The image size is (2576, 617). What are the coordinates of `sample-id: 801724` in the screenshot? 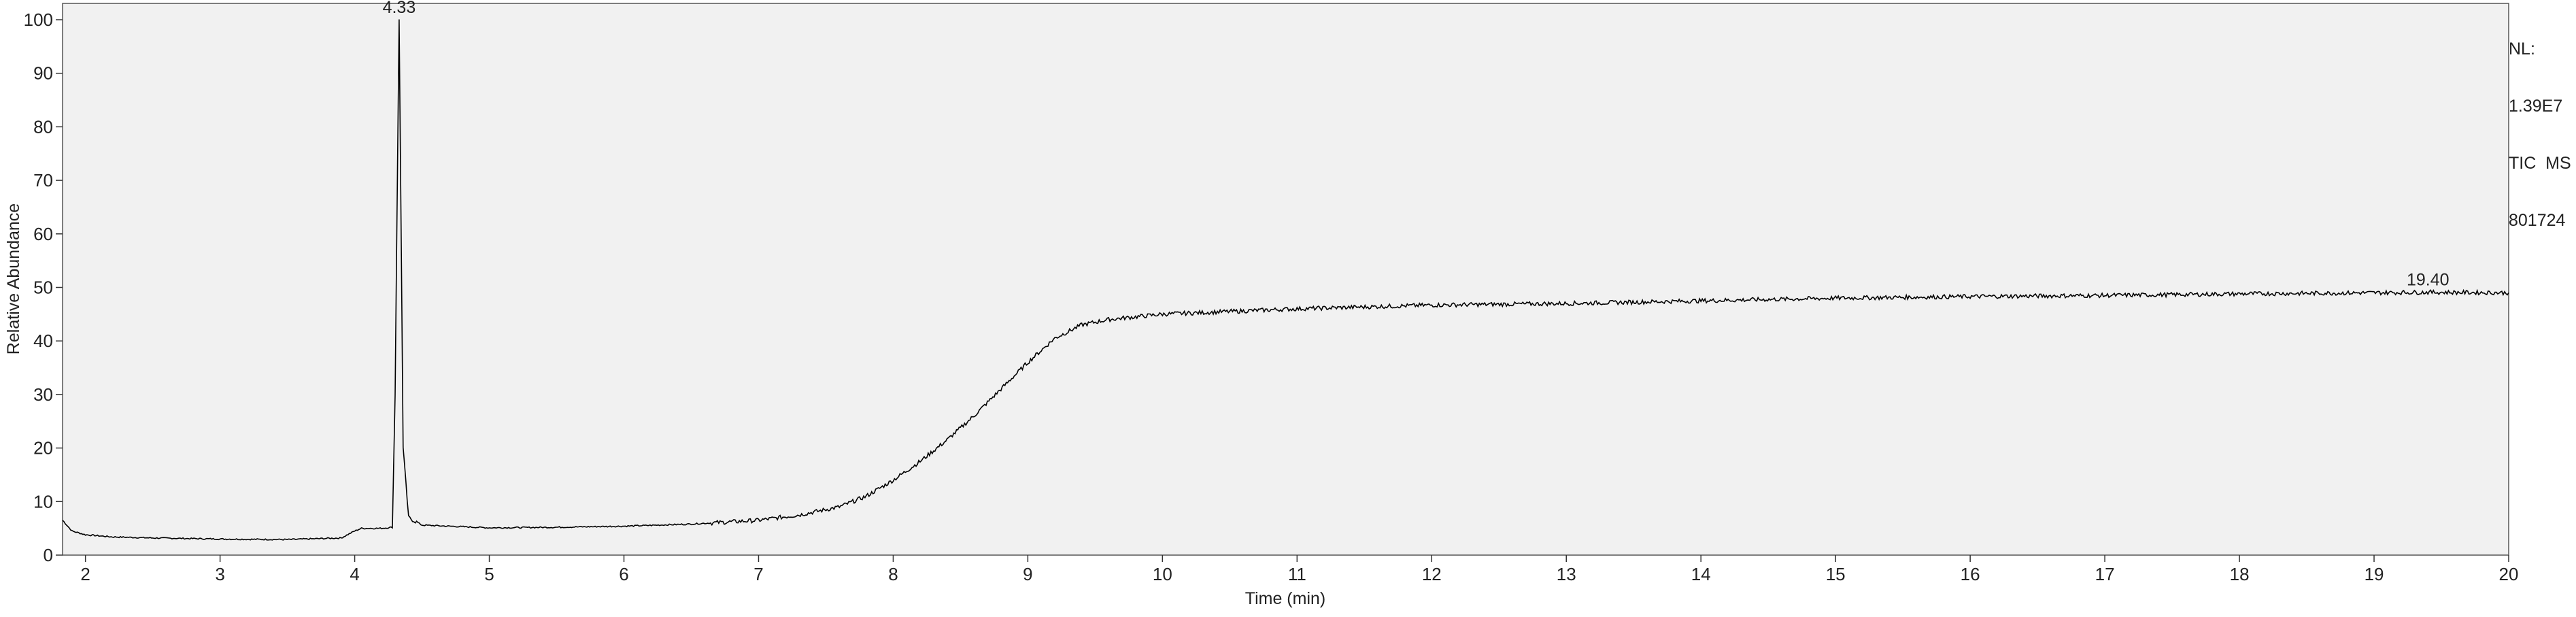 It's located at (2537, 220).